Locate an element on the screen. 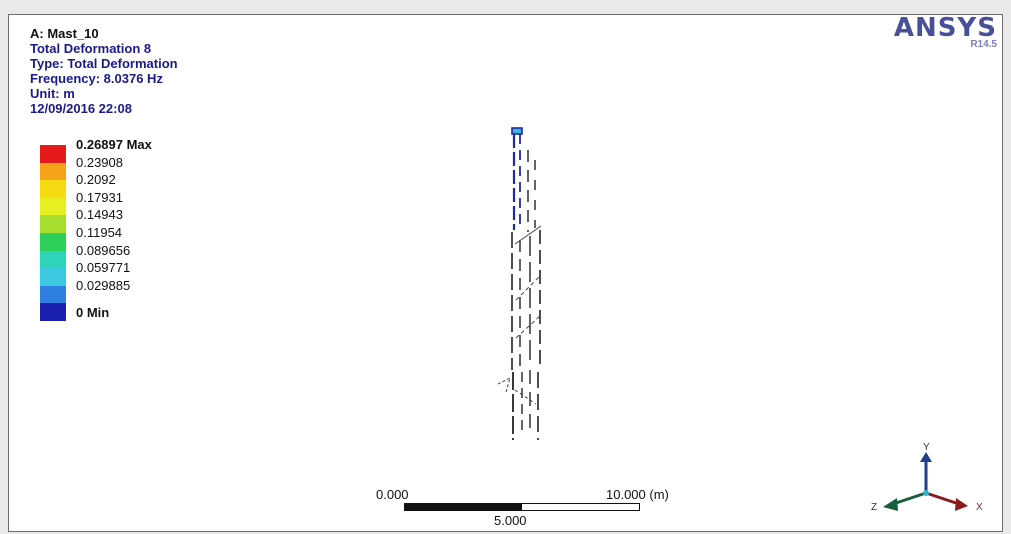  z-arrow-icon is located at coordinates (890, 504).